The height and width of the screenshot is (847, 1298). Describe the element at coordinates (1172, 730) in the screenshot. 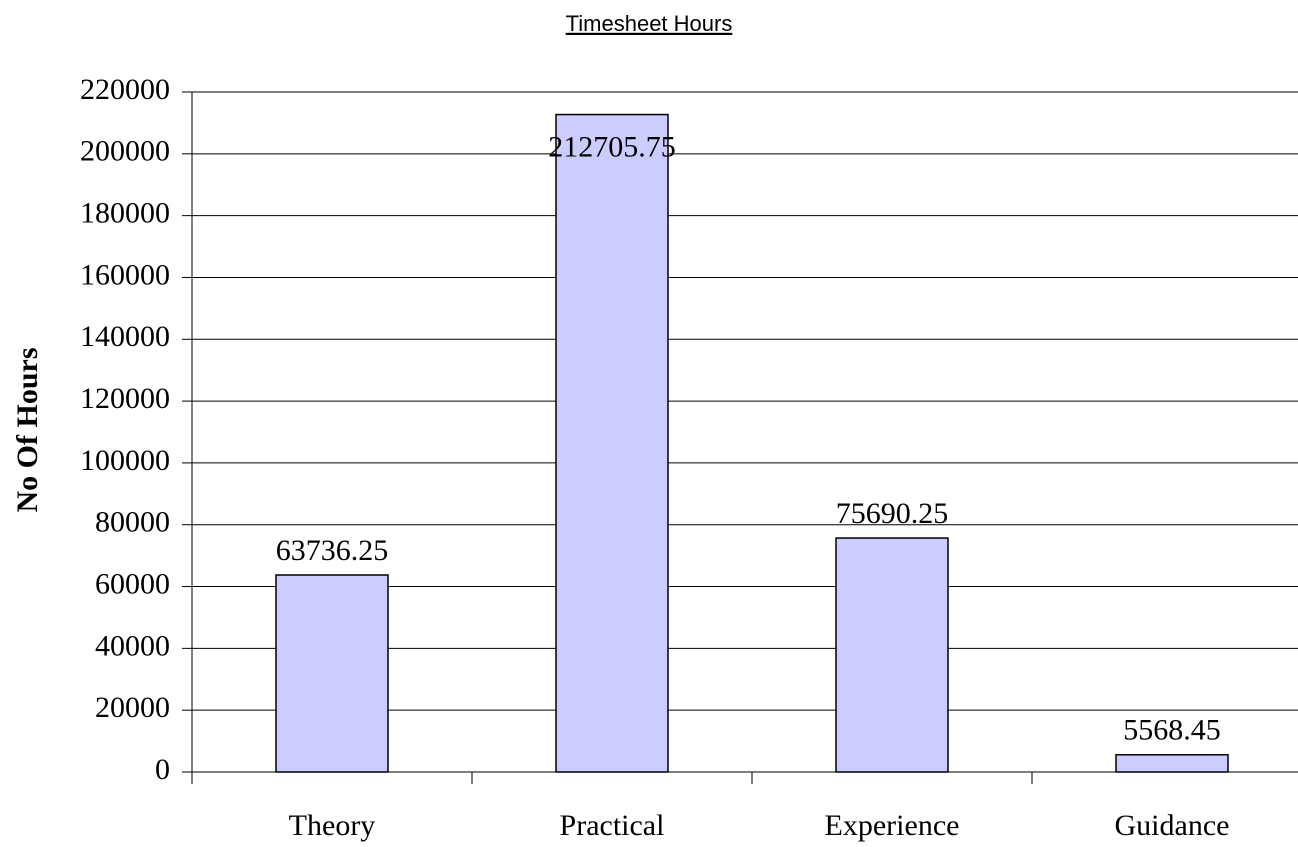

I see `data-label: 5568.45` at that location.